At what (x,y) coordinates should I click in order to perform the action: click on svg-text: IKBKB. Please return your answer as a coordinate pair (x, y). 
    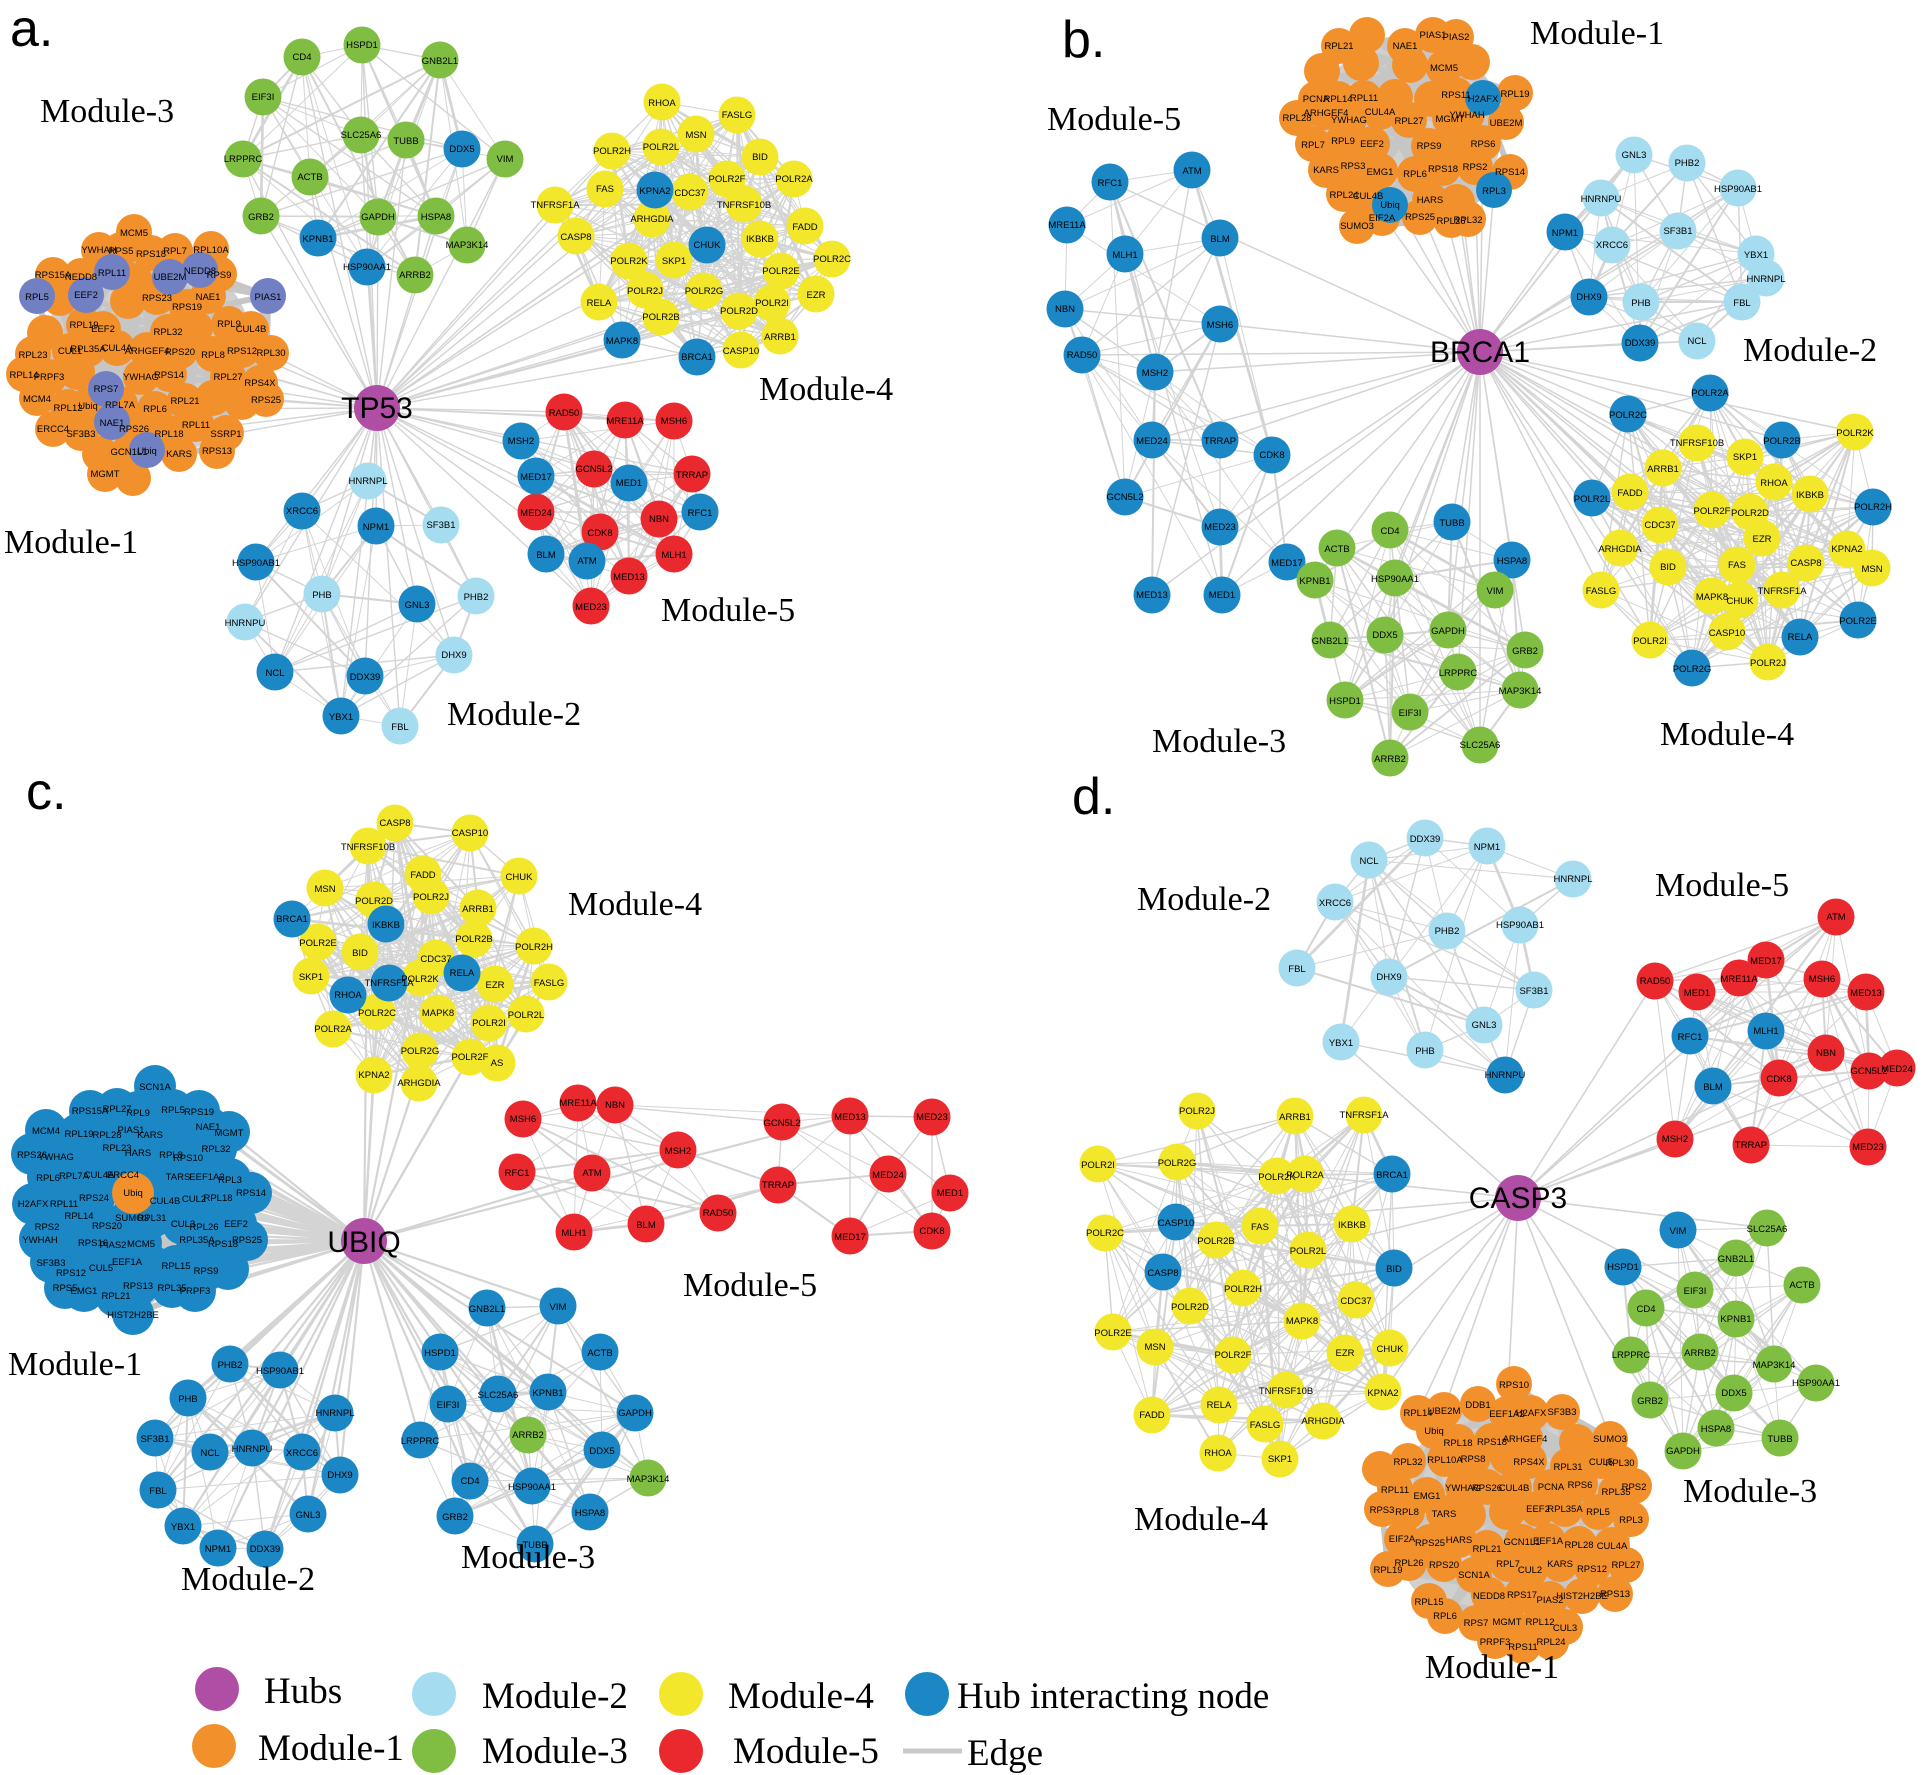
    Looking at the image, I should click on (1810, 495).